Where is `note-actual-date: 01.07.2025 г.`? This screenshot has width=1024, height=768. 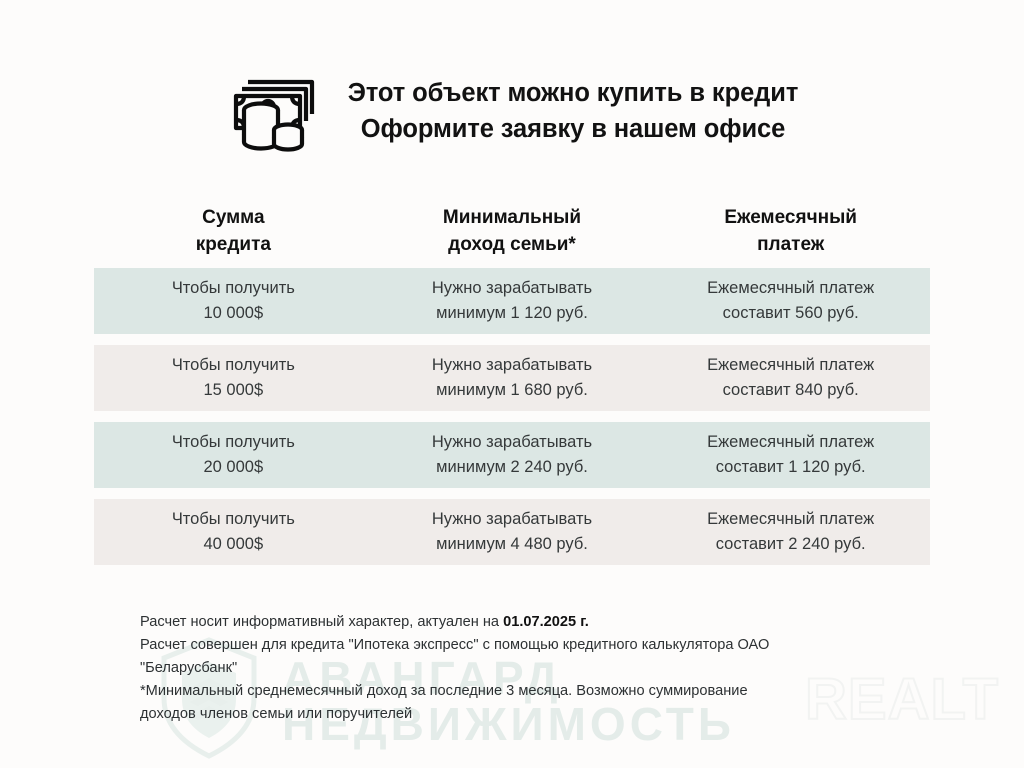
note-actual-date: 01.07.2025 г. is located at coordinates (546, 621).